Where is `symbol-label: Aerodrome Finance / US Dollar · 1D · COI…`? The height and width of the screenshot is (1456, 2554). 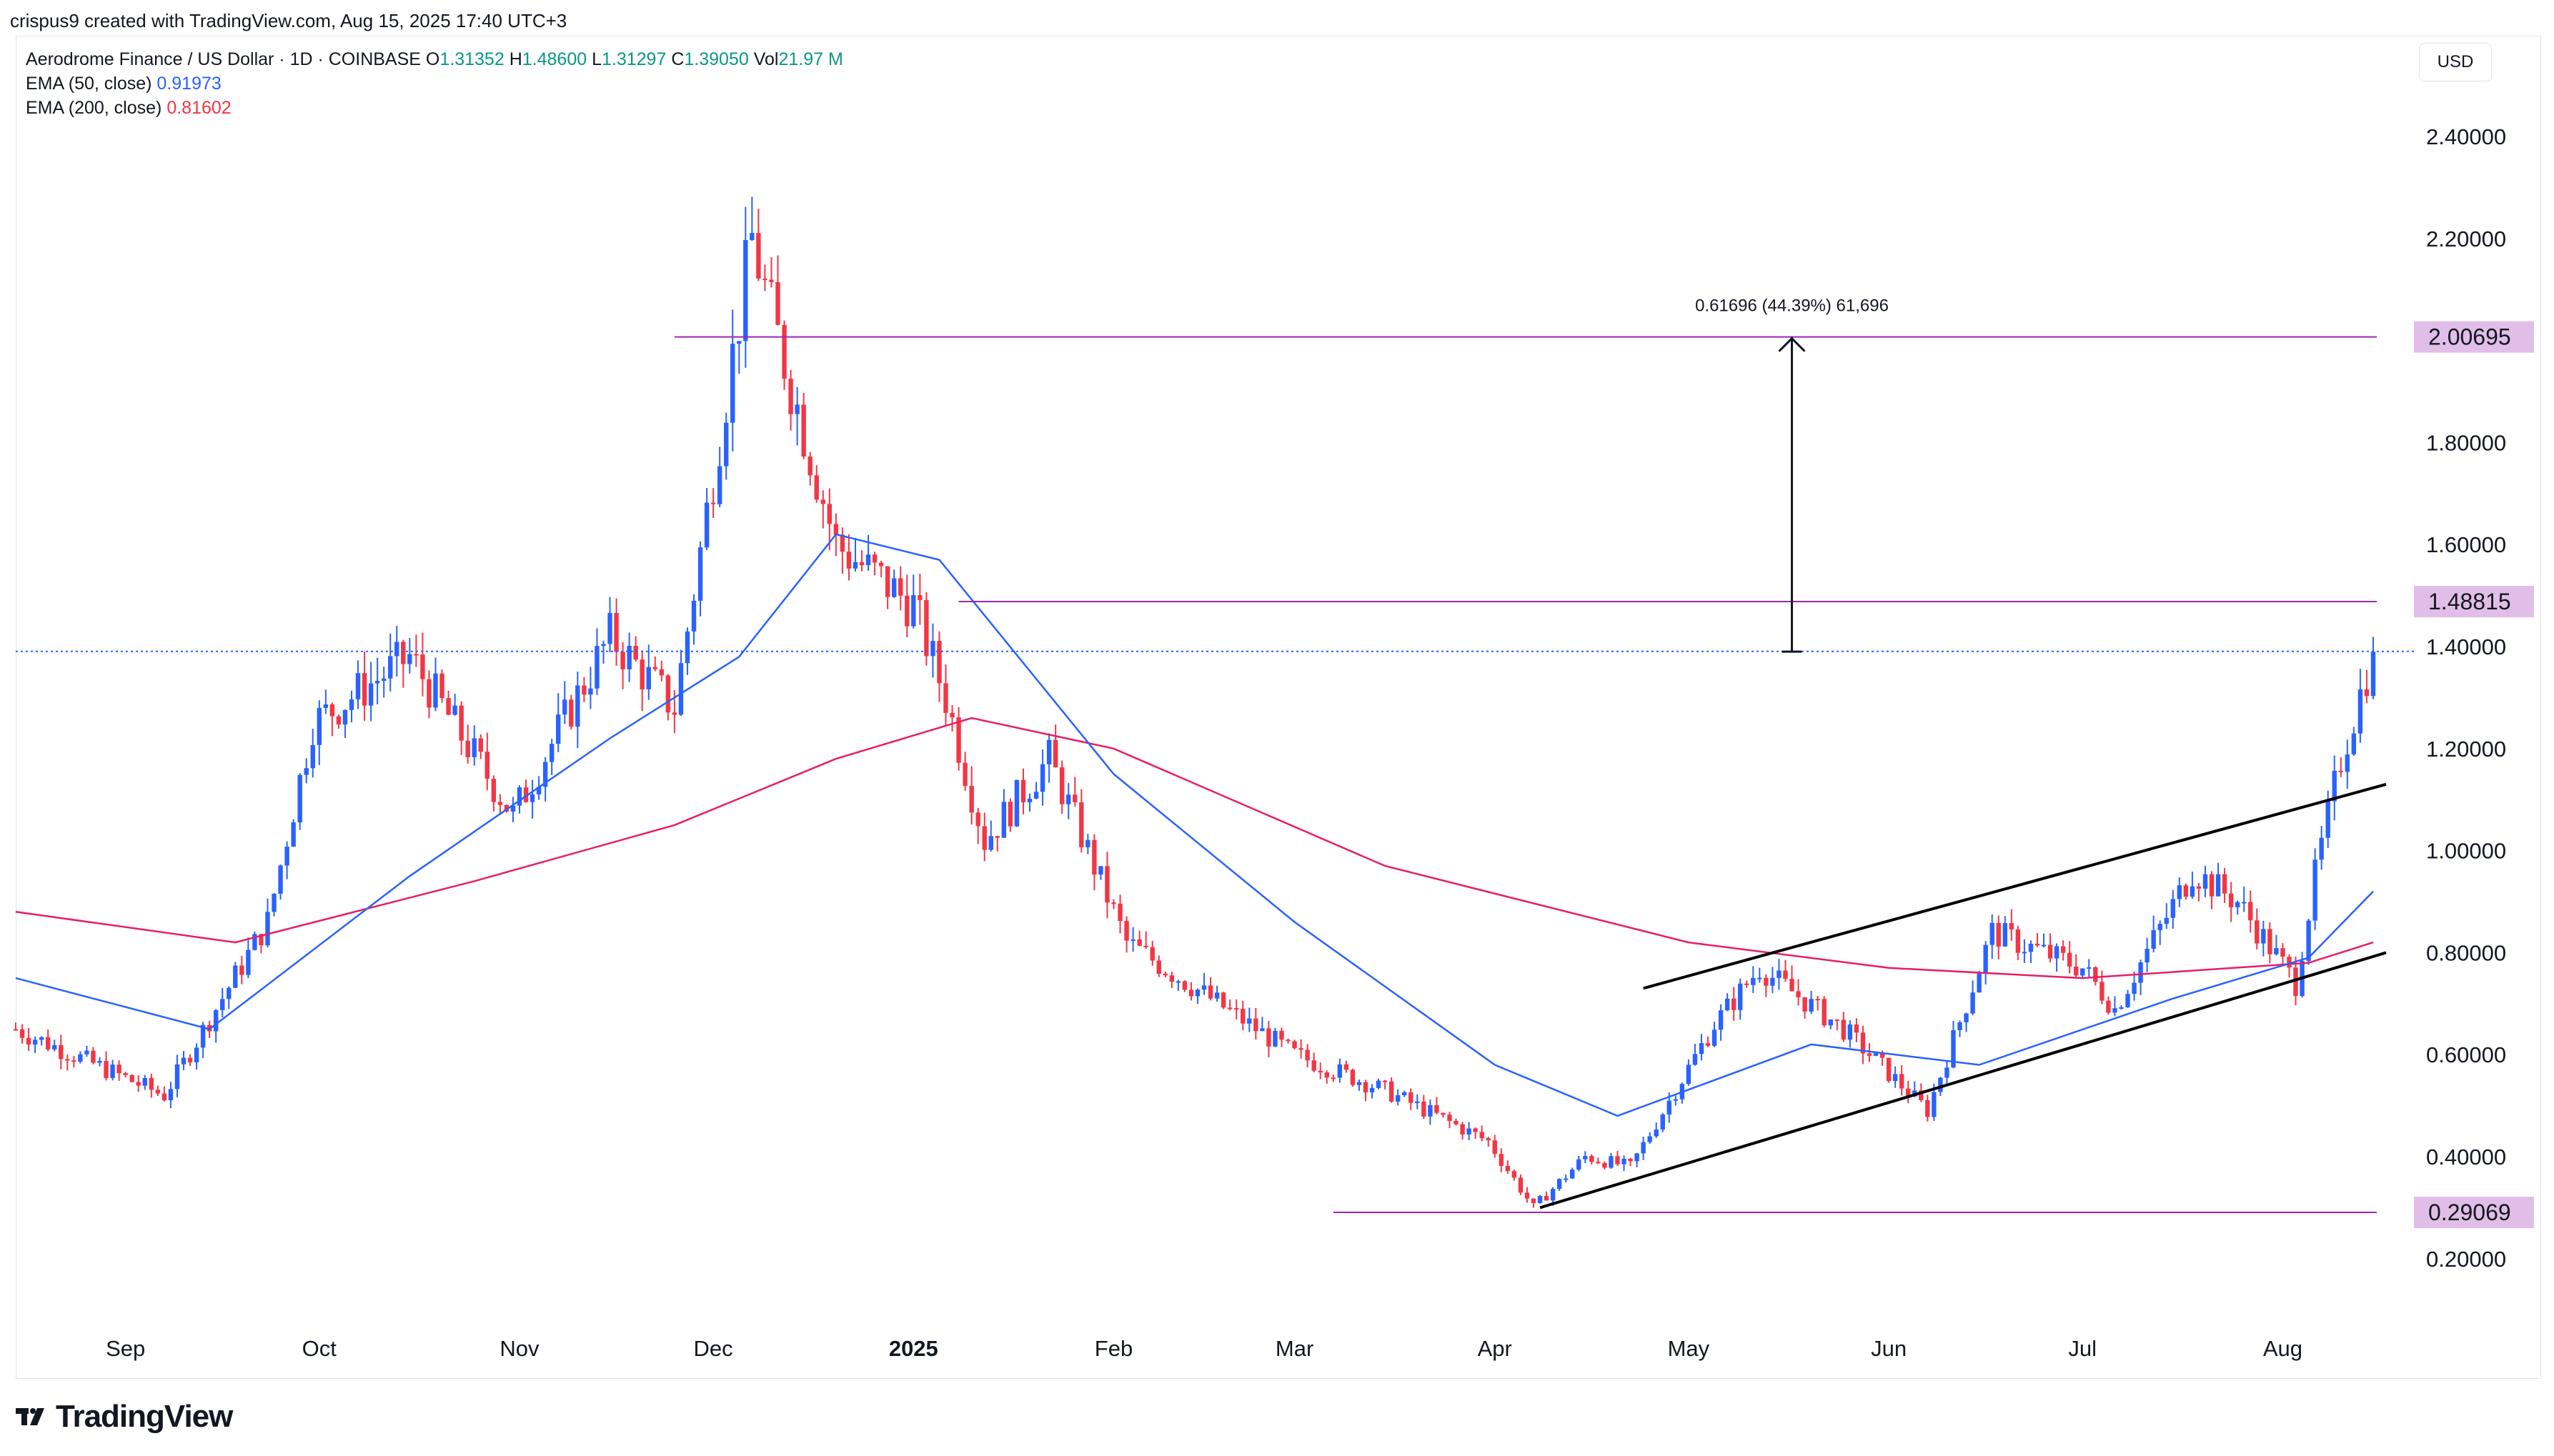
symbol-label: Aerodrome Finance / US Dollar · 1D · COI… is located at coordinates (224, 59).